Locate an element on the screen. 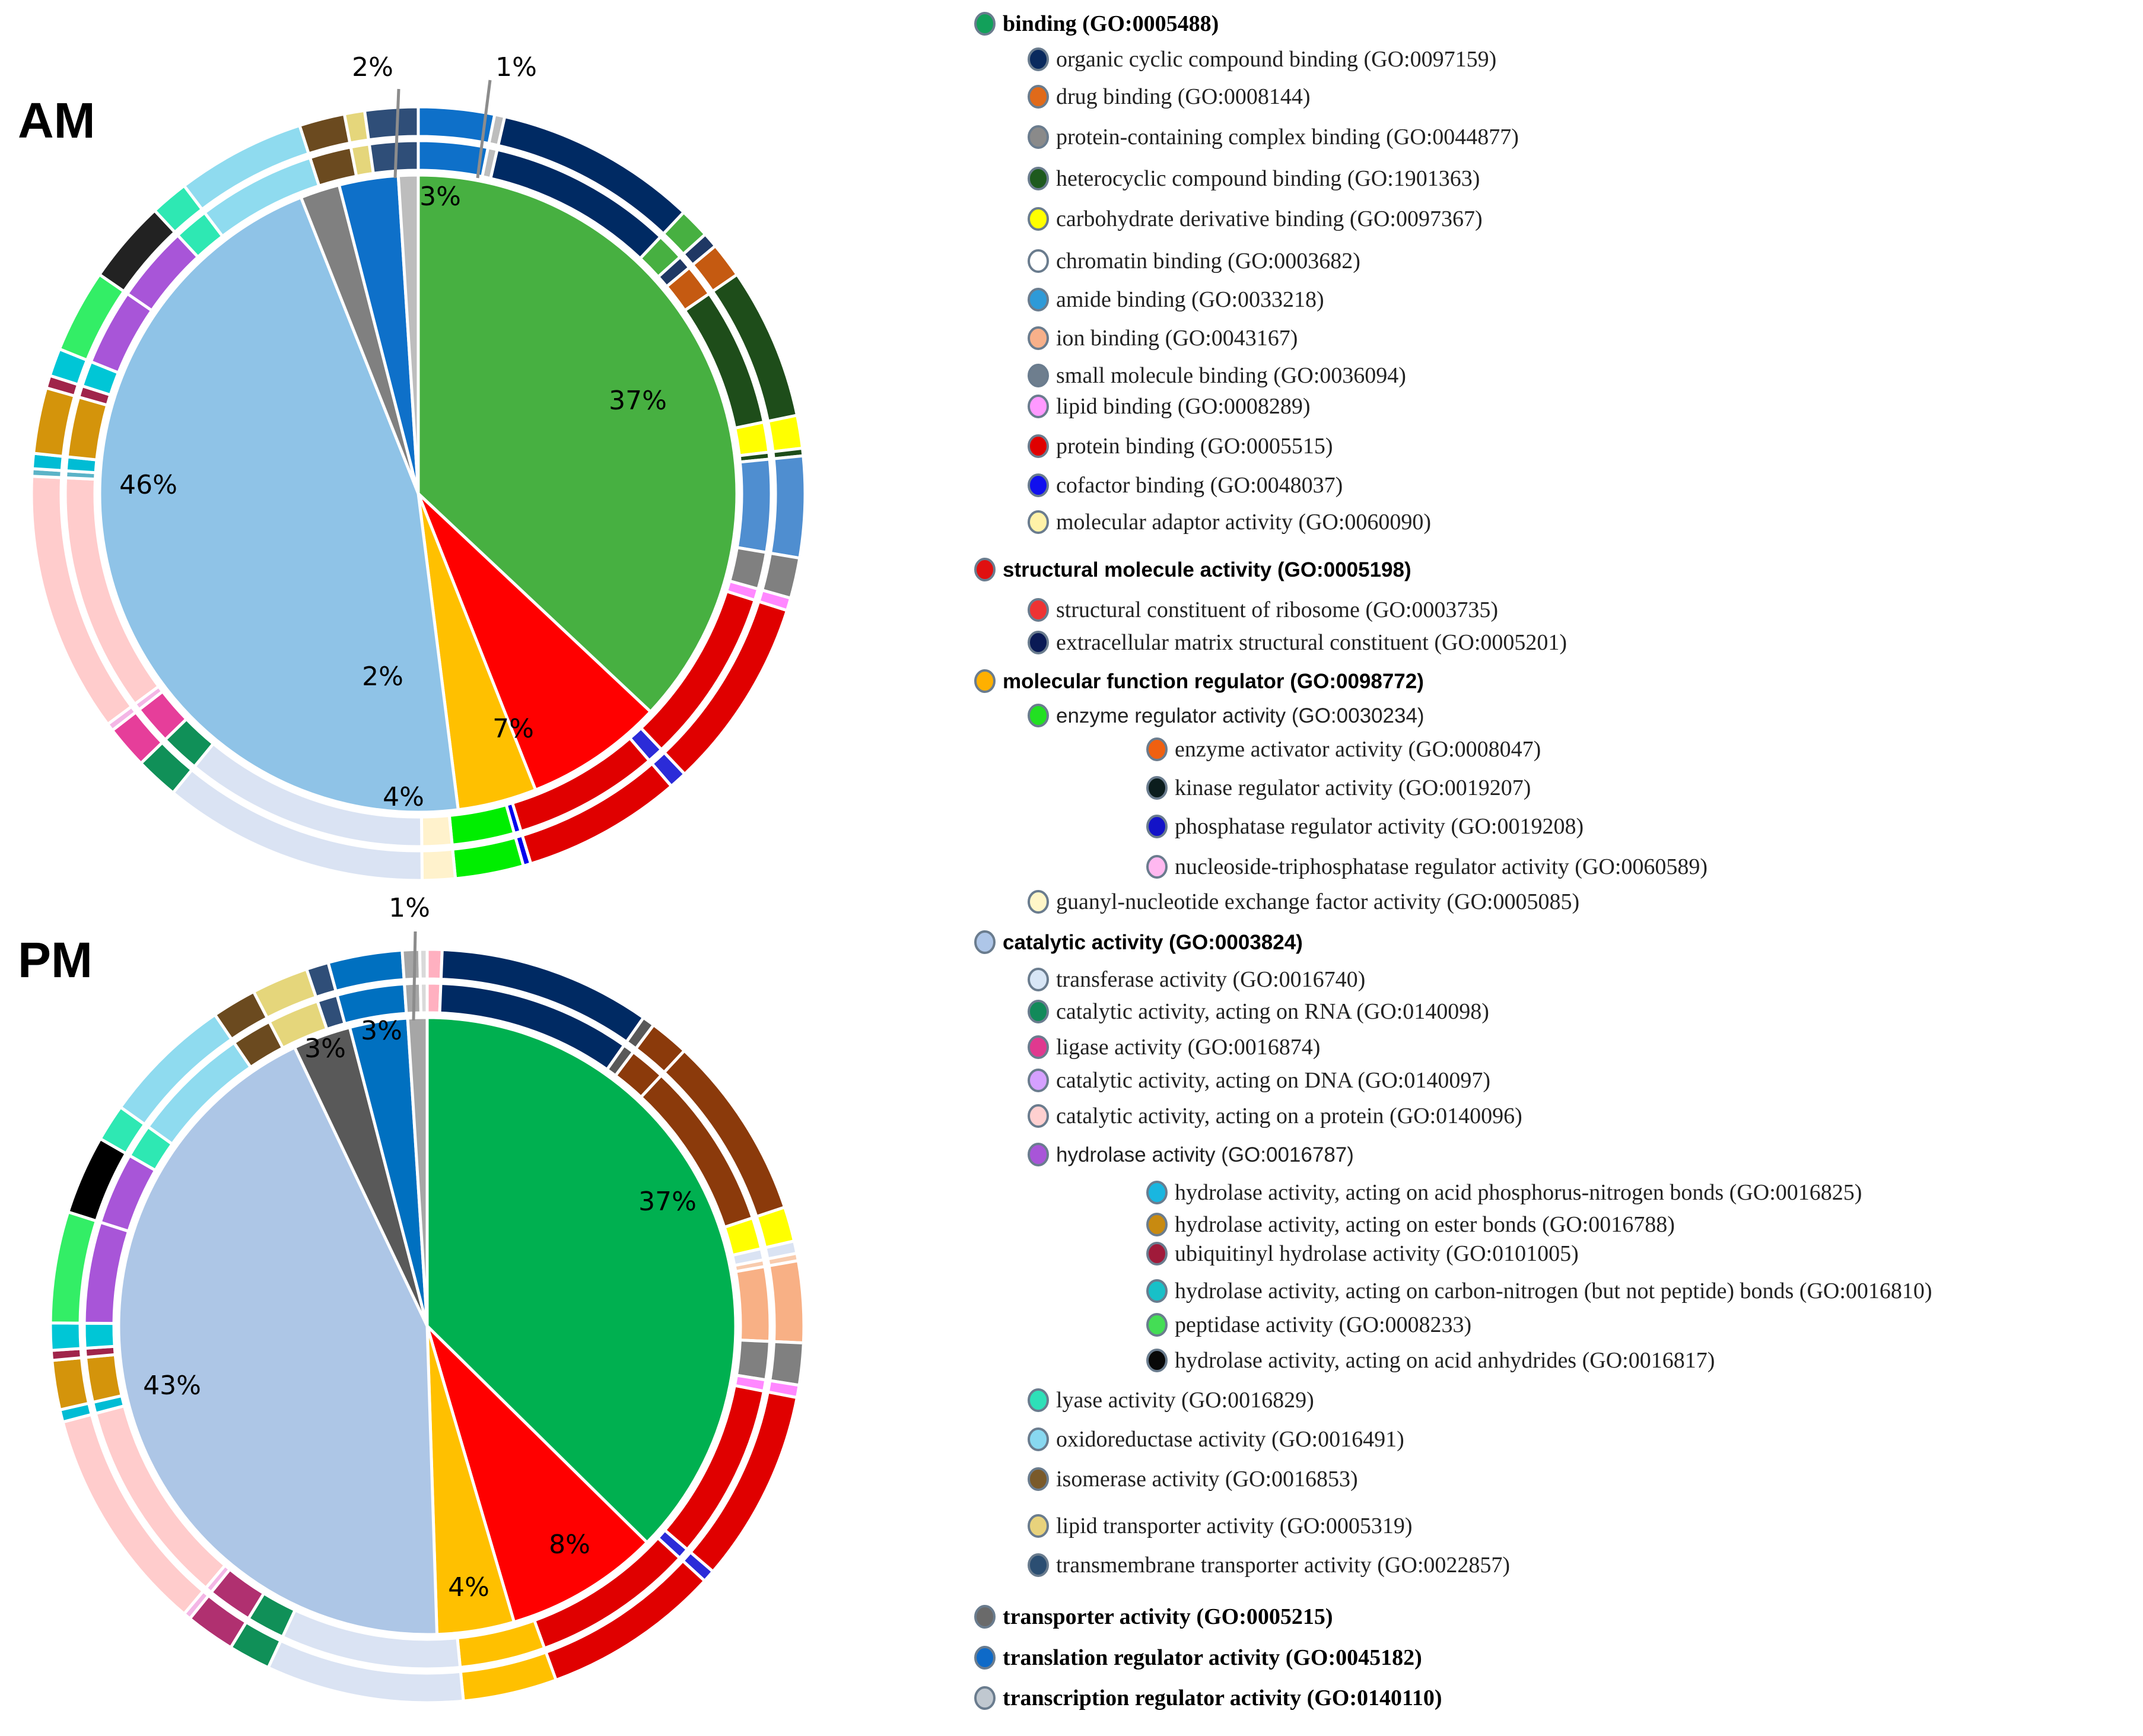 This screenshot has width=2143, height=1736. chart-title-pm: PM is located at coordinates (55, 960).